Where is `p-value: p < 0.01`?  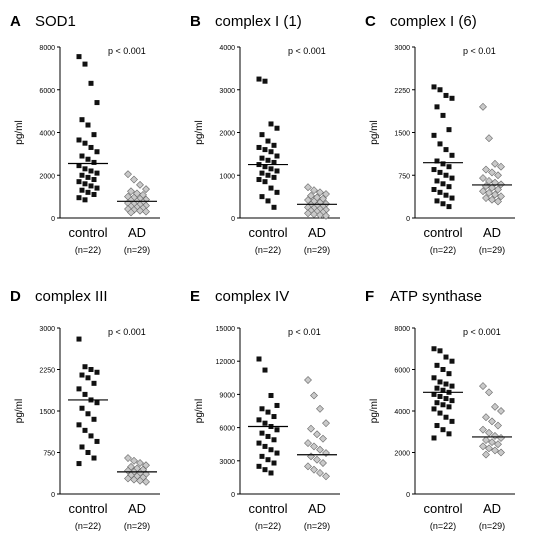
p-value: p < 0.01 is located at coordinates (479, 51).